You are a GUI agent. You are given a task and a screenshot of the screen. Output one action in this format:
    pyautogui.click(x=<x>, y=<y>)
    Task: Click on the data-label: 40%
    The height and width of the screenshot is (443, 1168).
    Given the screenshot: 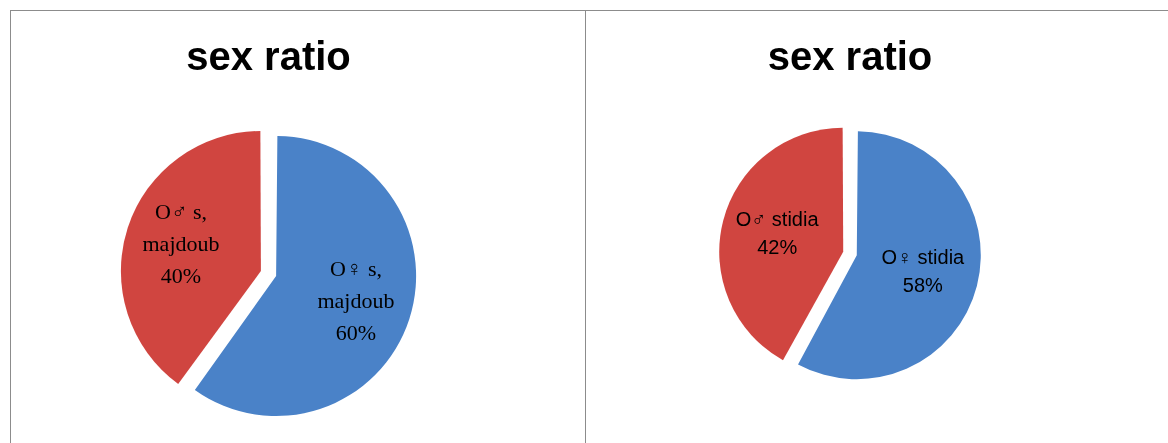 What is the action you would take?
    pyautogui.click(x=181, y=275)
    